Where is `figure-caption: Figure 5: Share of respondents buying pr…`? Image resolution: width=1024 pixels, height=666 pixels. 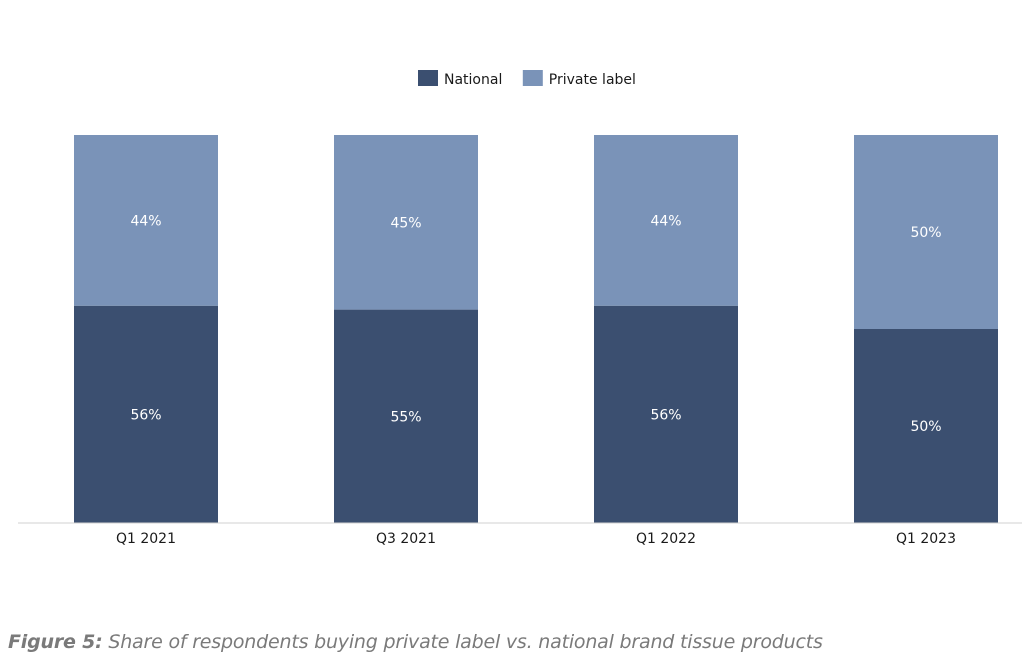
figure-caption: Figure 5: Share of respondents buying pr… is located at coordinates (415, 642).